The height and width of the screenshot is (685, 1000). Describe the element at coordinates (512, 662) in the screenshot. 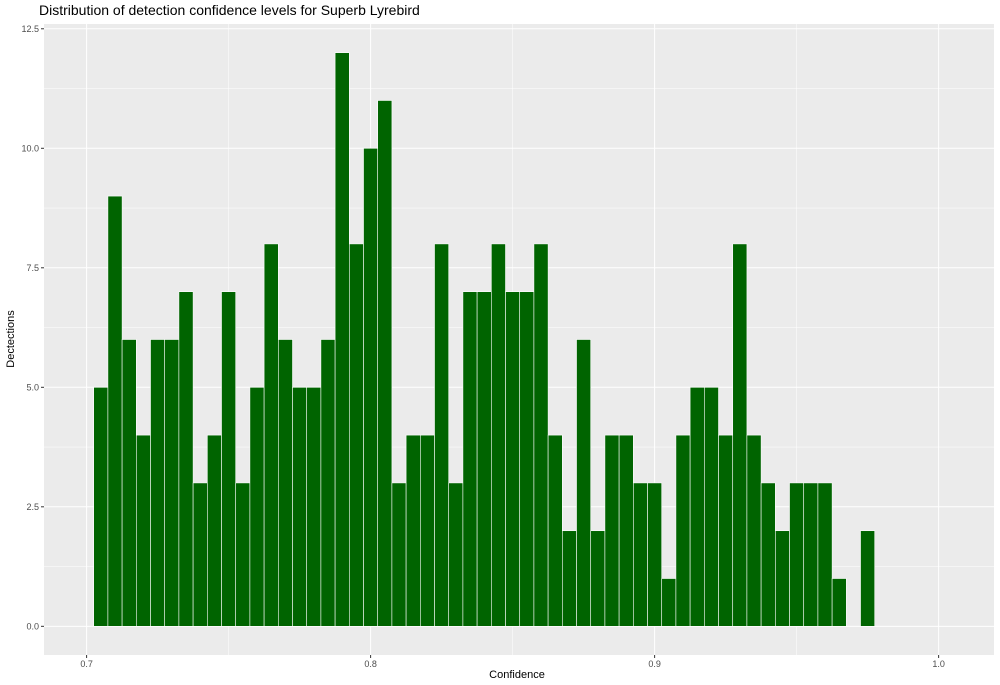

I see `x-axis-ticks: 0.7 0.8 0.9 1.0` at that location.